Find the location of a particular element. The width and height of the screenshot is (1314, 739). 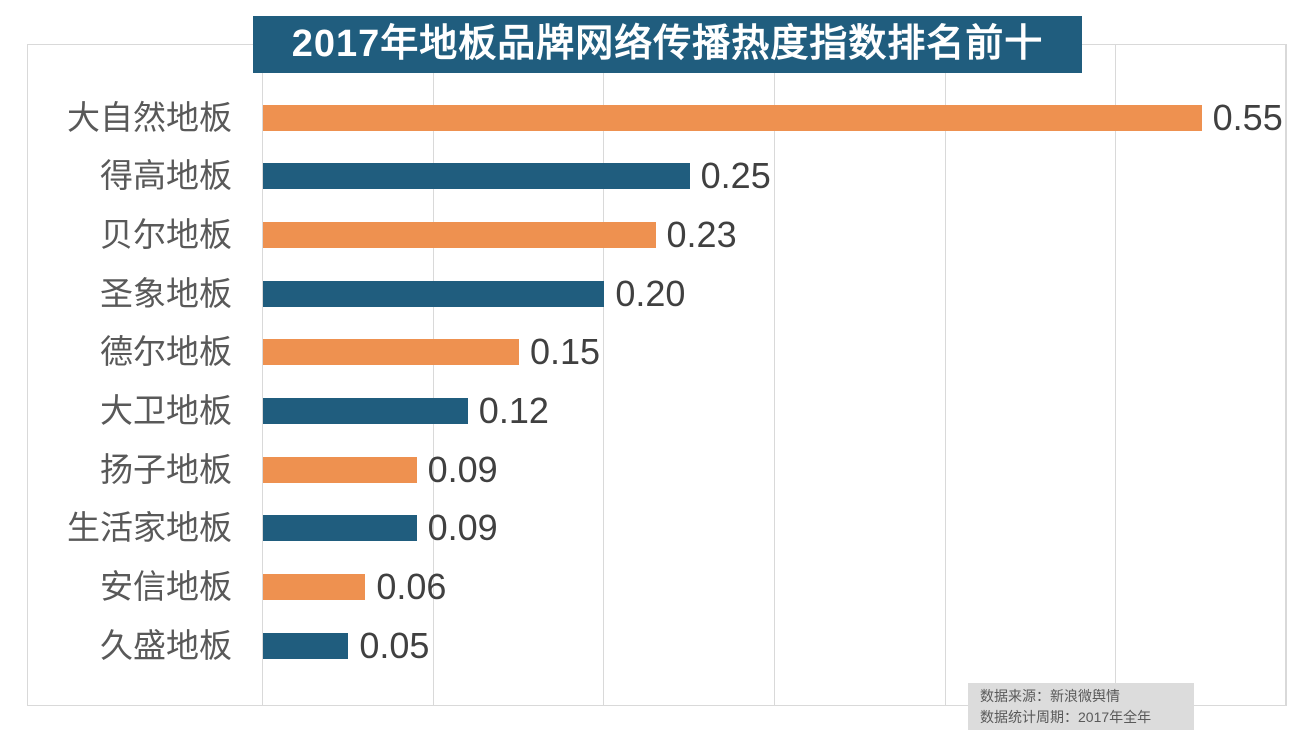

category-label: 扬子地板 is located at coordinates (166, 469).